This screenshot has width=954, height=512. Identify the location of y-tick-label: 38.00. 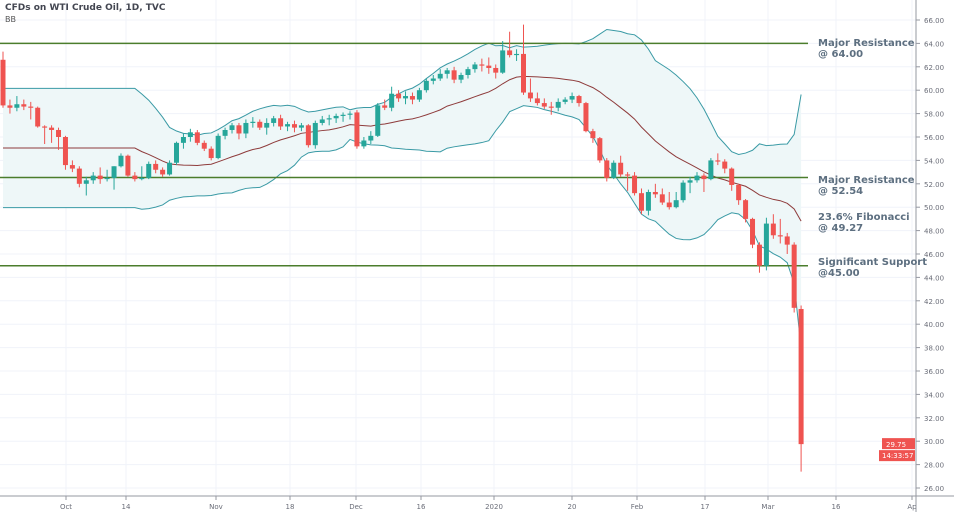
(934, 349).